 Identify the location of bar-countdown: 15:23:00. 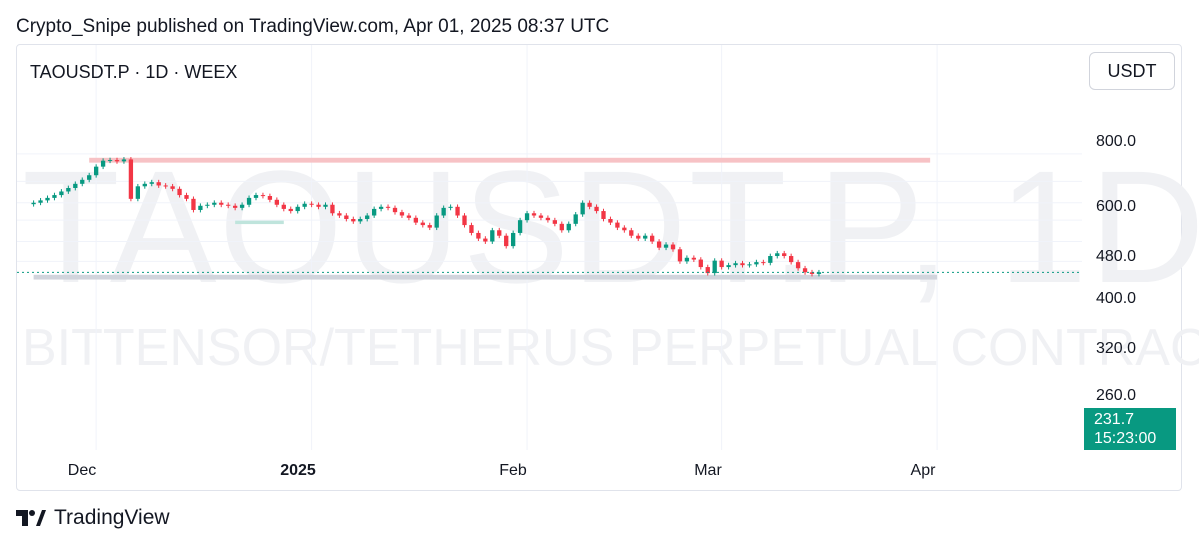
(1125, 438).